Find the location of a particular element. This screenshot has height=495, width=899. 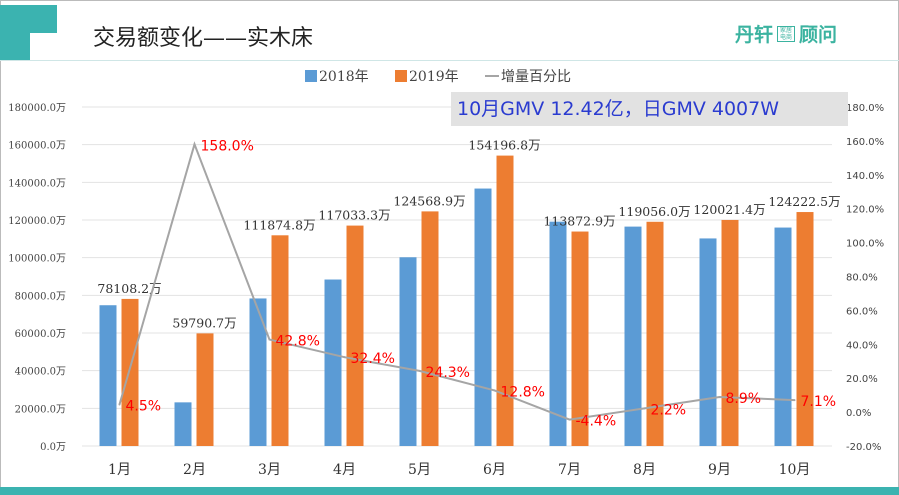

pct-label: 32.4% is located at coordinates (373, 359).